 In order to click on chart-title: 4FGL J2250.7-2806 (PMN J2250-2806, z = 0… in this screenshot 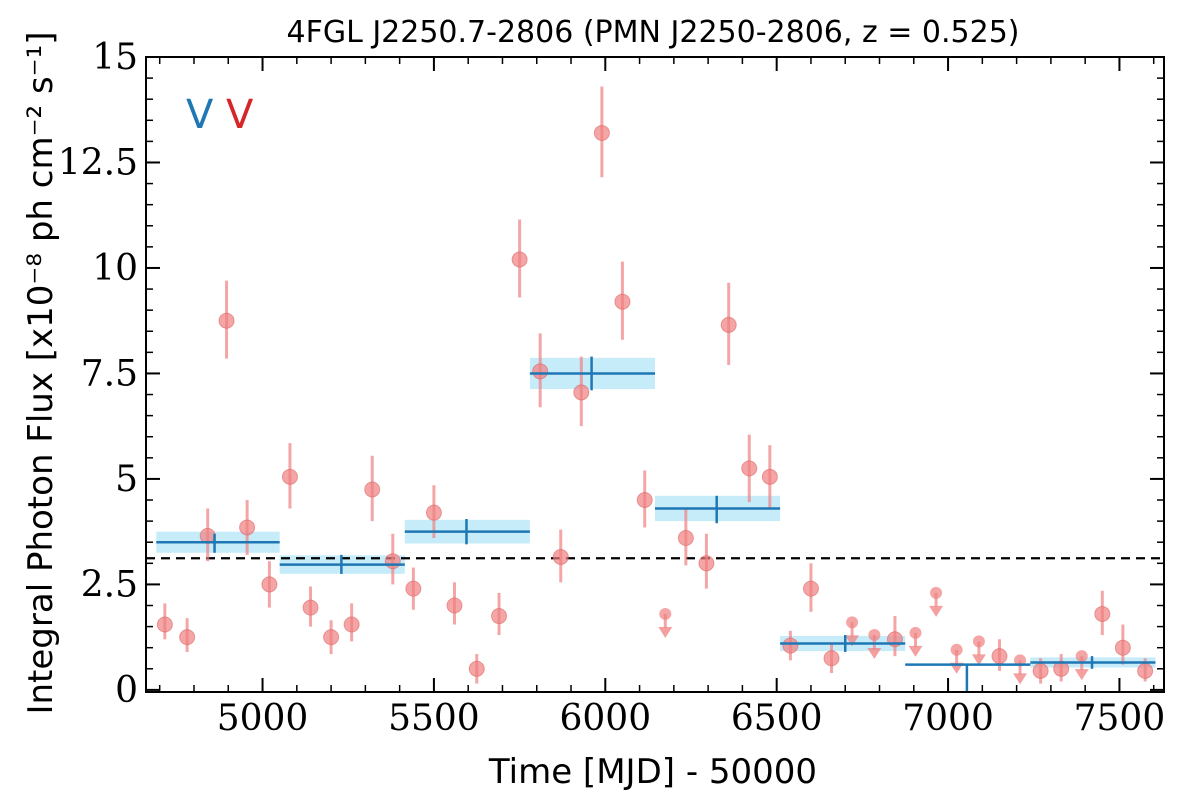, I will do `click(652, 32)`.